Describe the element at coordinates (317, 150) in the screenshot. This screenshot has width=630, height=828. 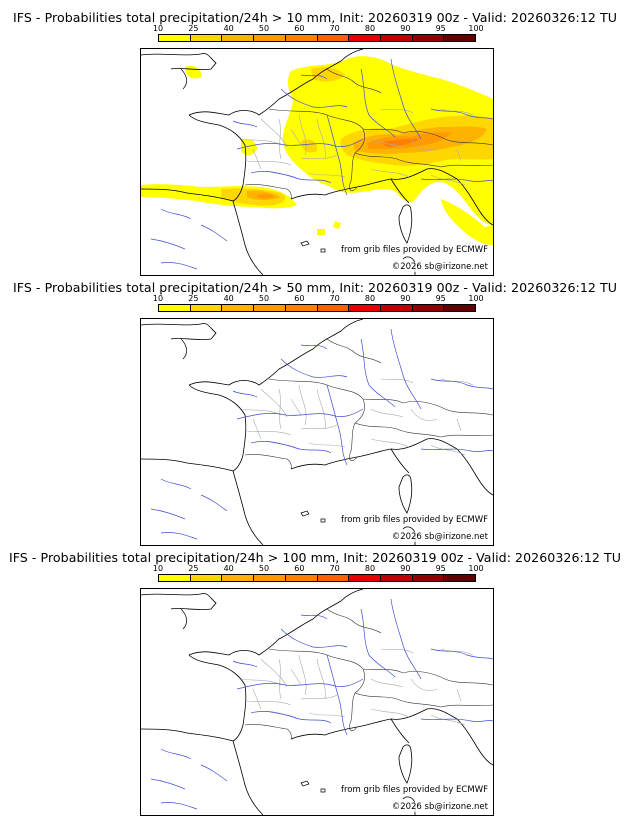
I see `precipitation-probability-layer` at that location.